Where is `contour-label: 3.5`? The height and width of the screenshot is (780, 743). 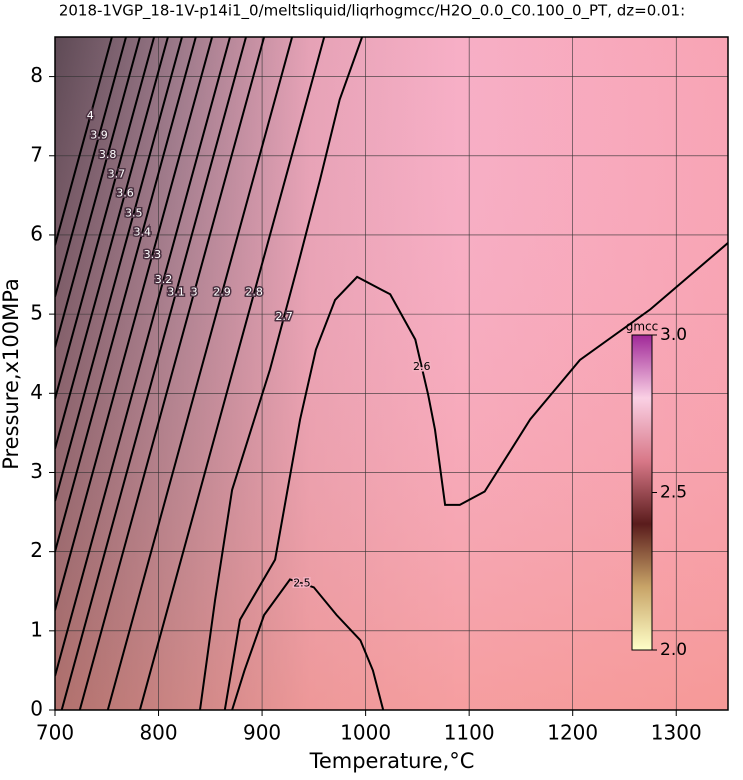
contour-label: 3.5 is located at coordinates (134, 212).